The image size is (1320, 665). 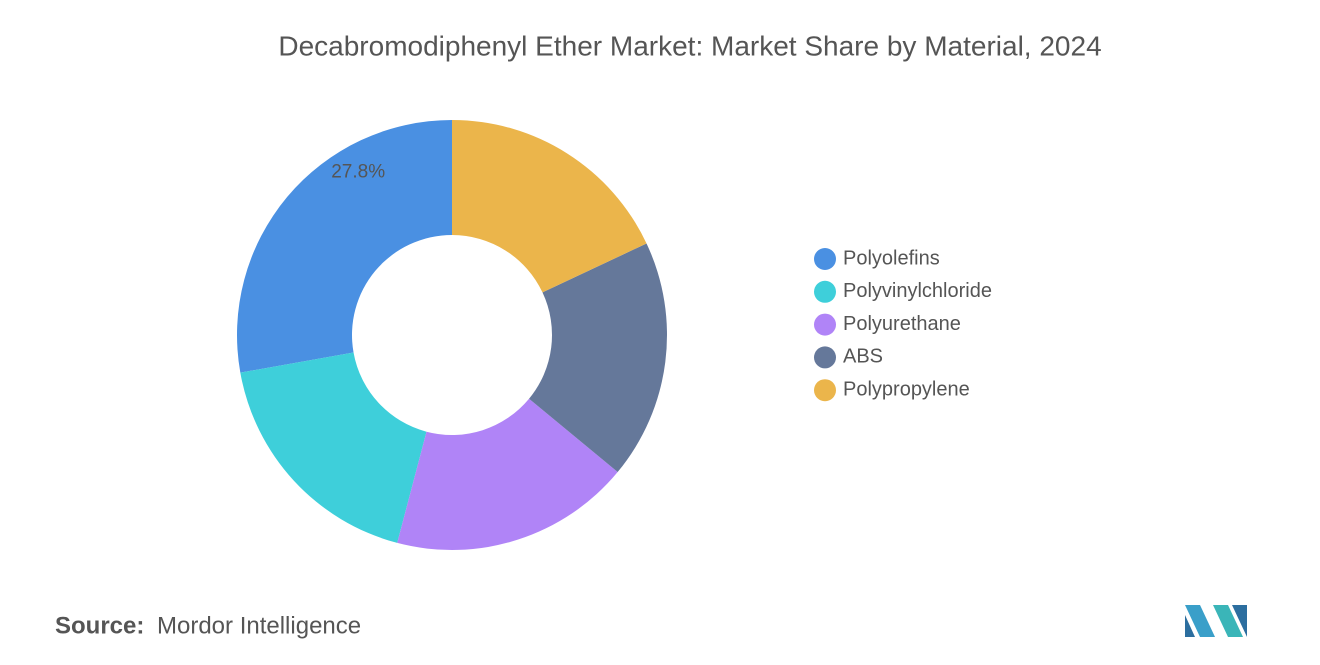 What do you see at coordinates (917, 291) in the screenshot?
I see `legend-label: Polyvinylchloride` at bounding box center [917, 291].